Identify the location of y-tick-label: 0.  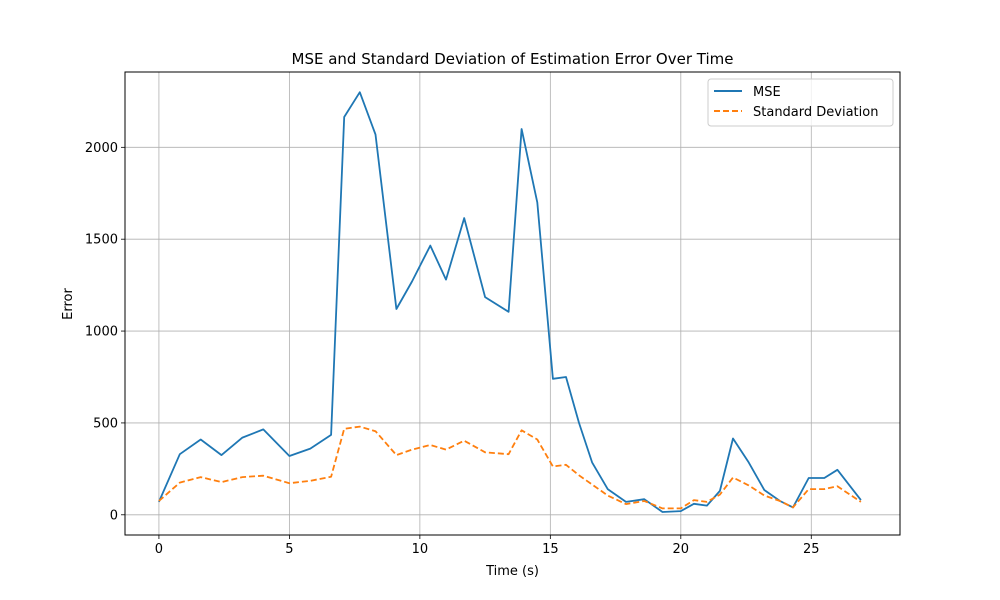
(114, 515).